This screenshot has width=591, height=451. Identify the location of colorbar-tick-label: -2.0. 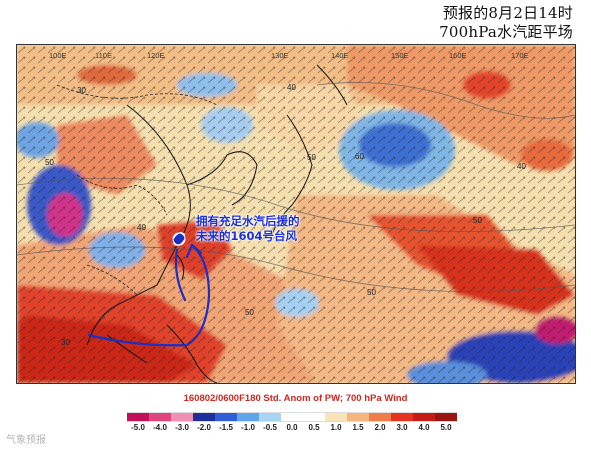
(204, 427).